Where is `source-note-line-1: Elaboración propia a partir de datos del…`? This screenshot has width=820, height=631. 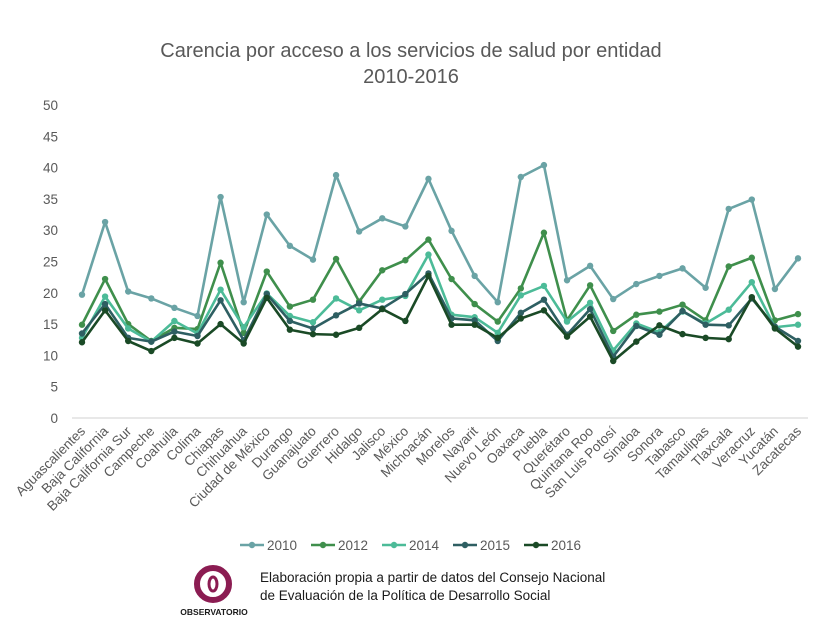
source-note-line-1: Elaboración propia a partir de datos del… is located at coordinates (432, 577).